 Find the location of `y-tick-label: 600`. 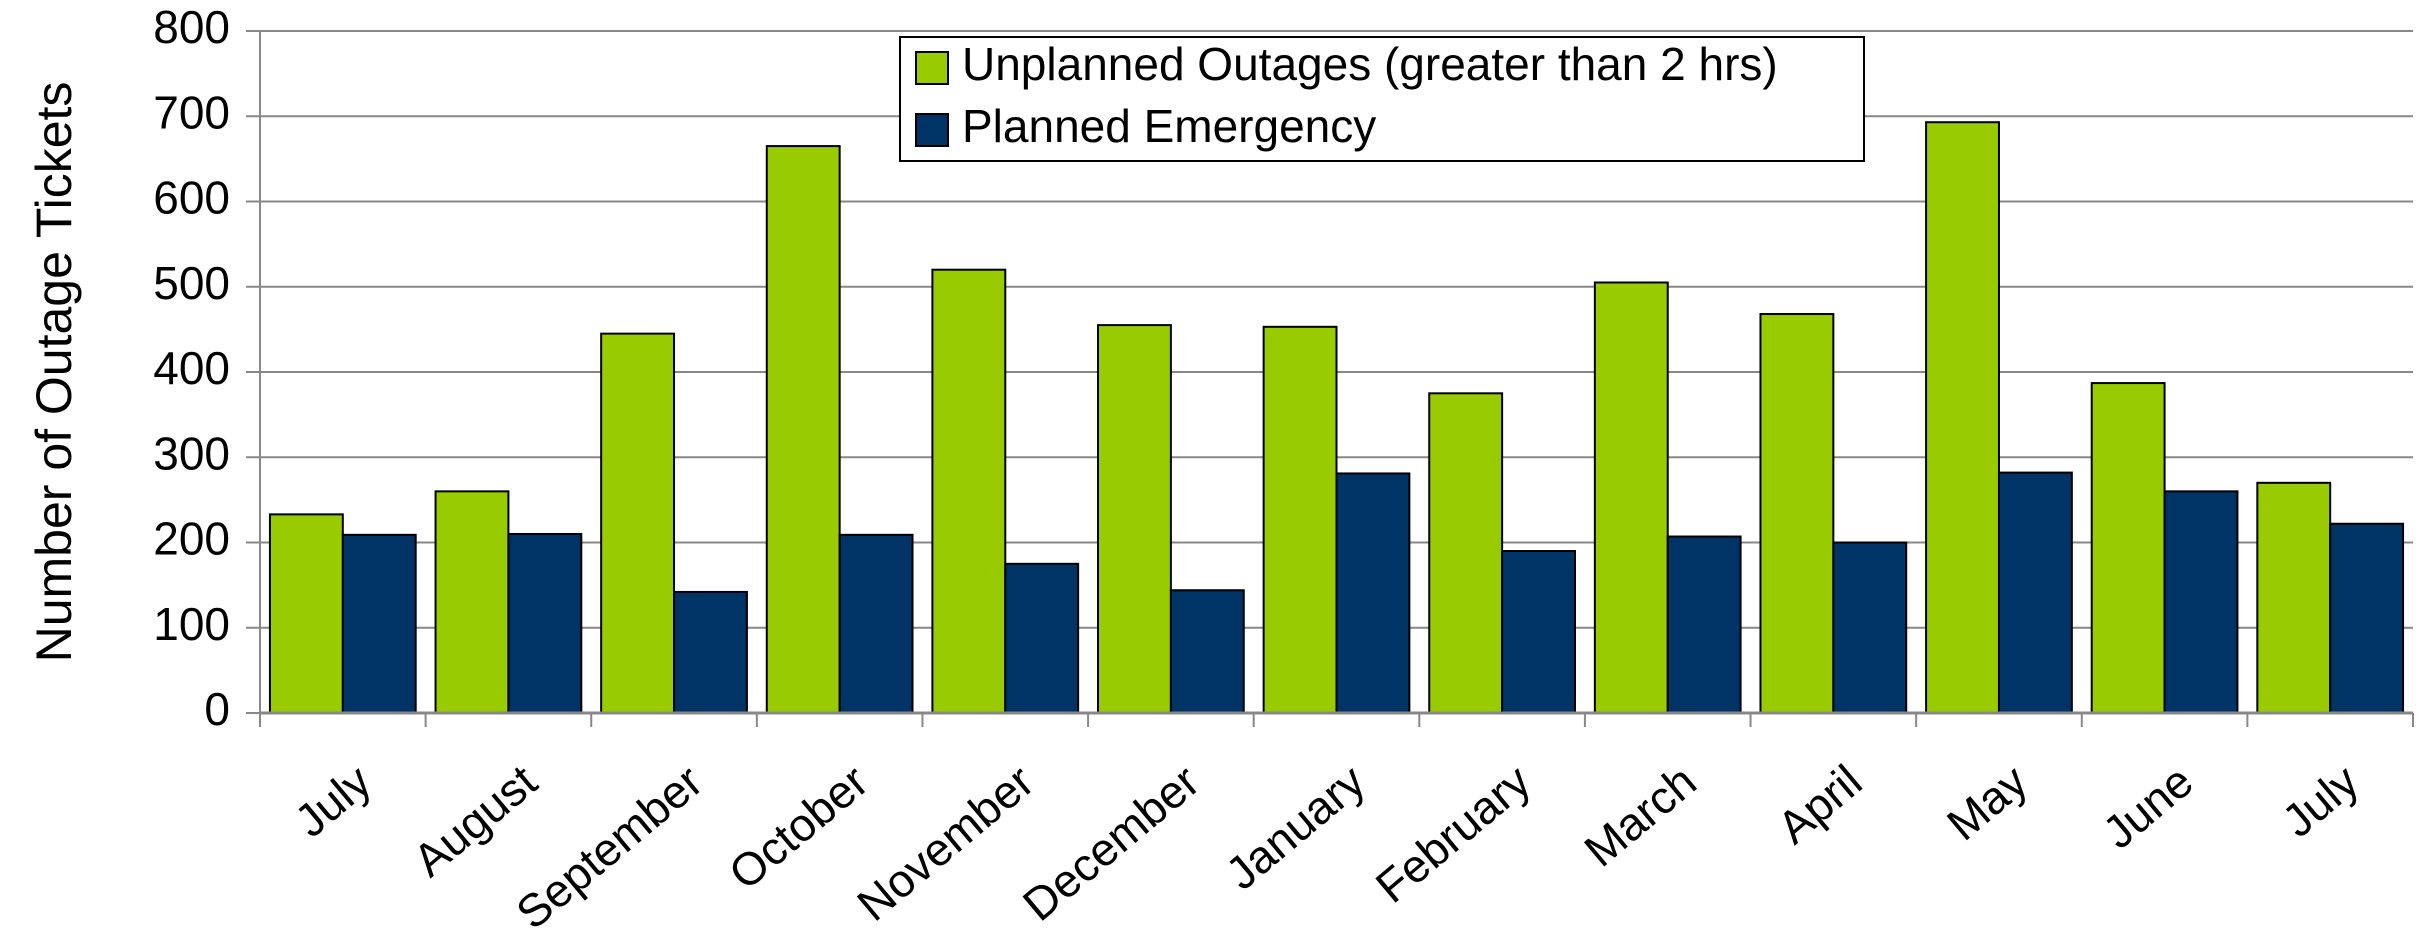

y-tick-label: 600 is located at coordinates (191, 198).